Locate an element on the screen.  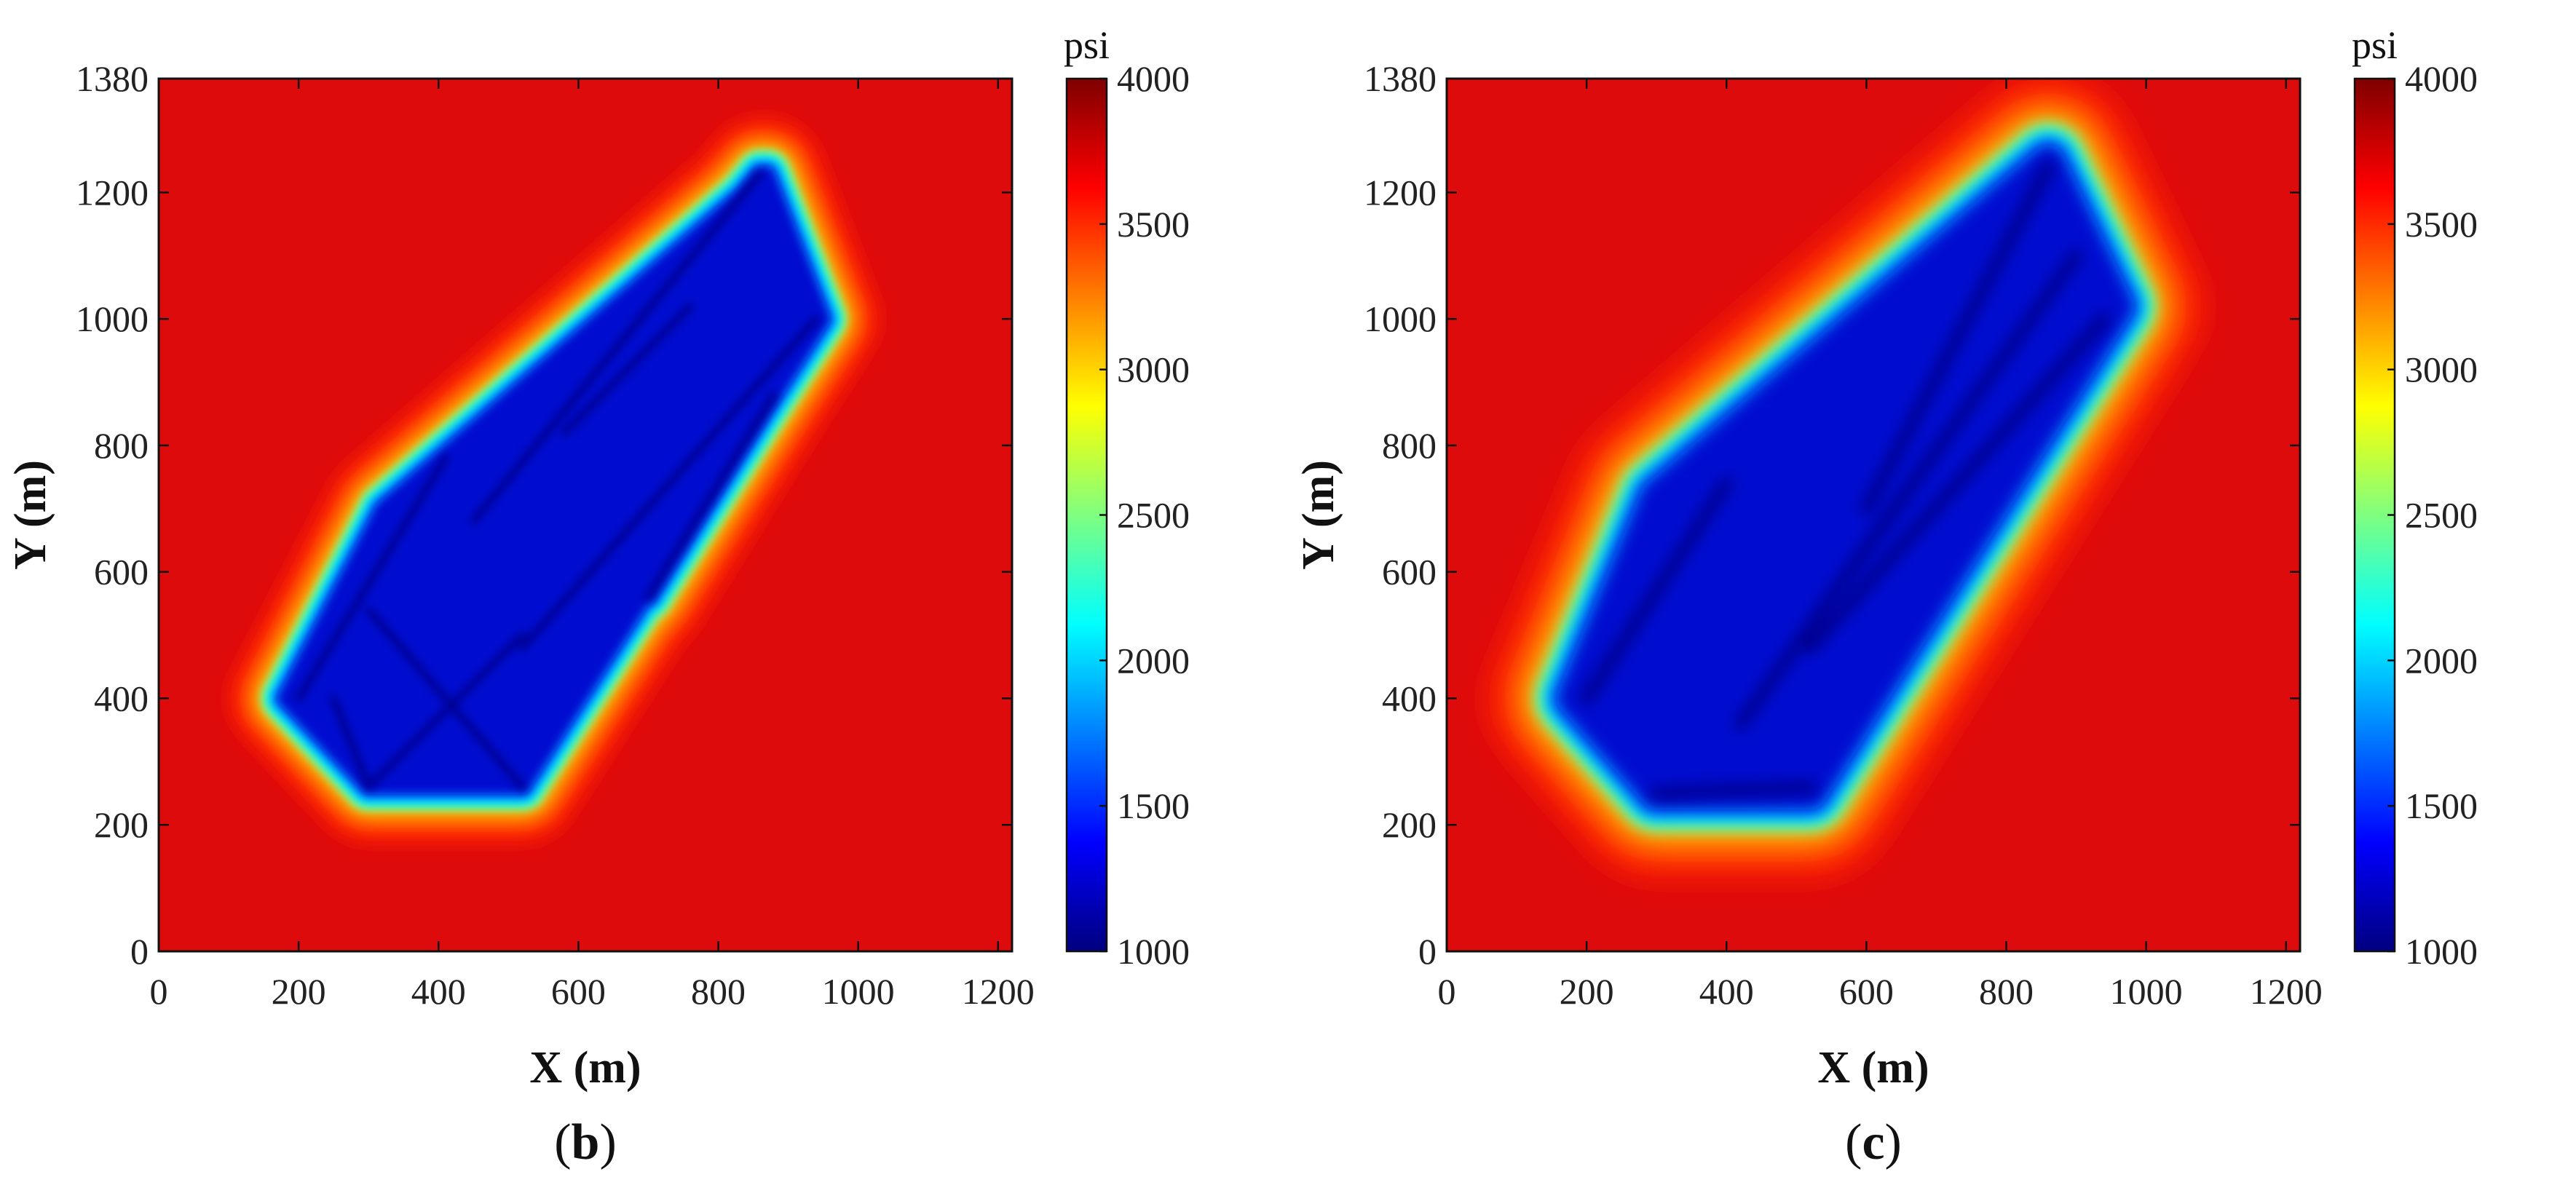
panel-caption: (c) is located at coordinates (1873, 1142).